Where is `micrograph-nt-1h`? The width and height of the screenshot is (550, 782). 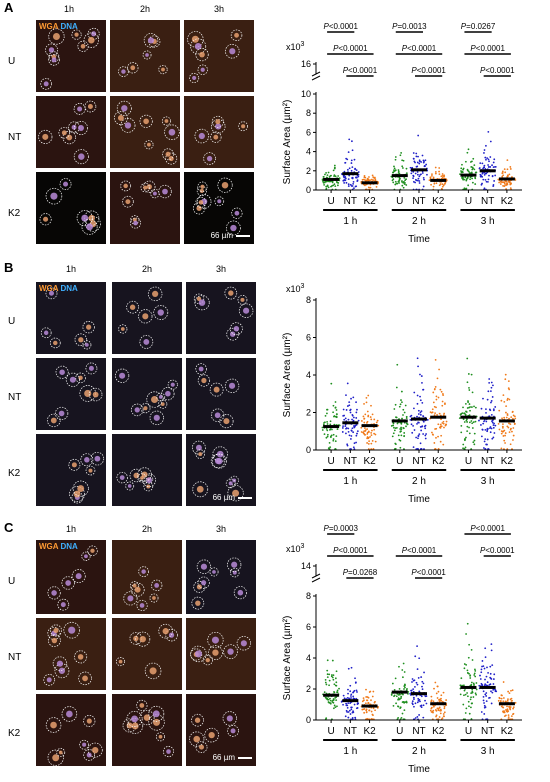 micrograph-nt-1h is located at coordinates (71, 394).